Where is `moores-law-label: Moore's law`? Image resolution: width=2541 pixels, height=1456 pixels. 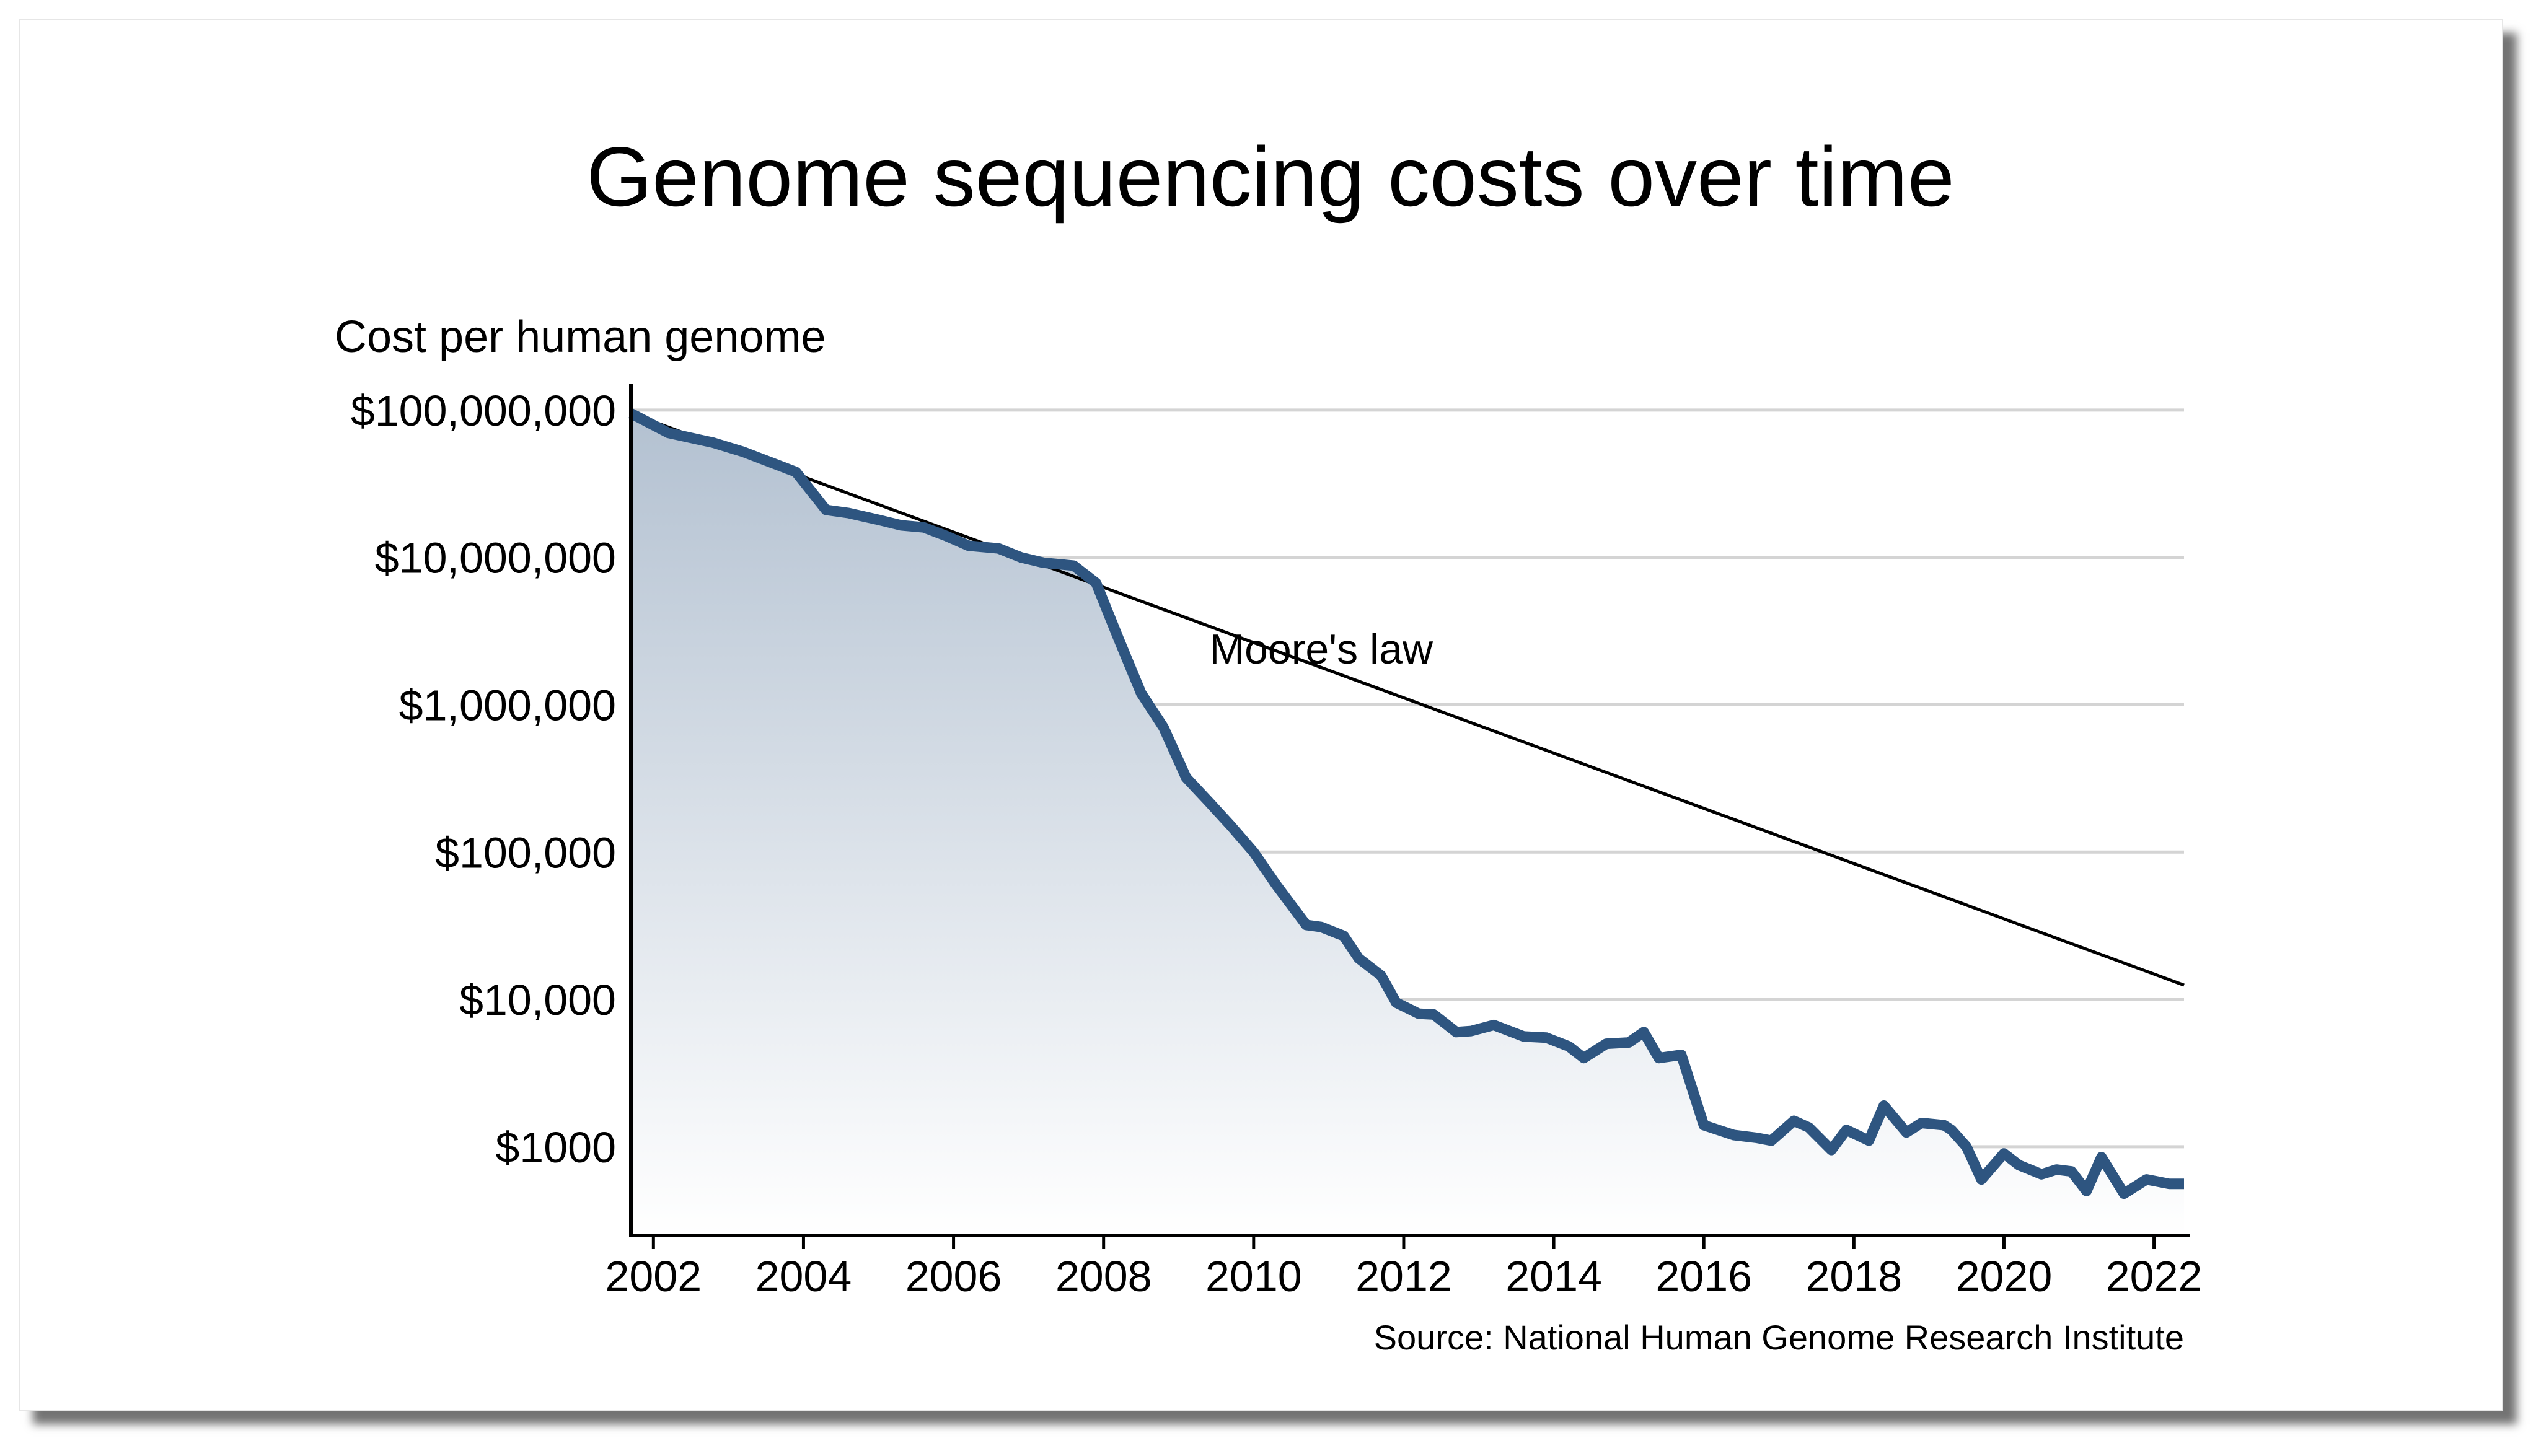 moores-law-label: Moore's law is located at coordinates (1321, 649).